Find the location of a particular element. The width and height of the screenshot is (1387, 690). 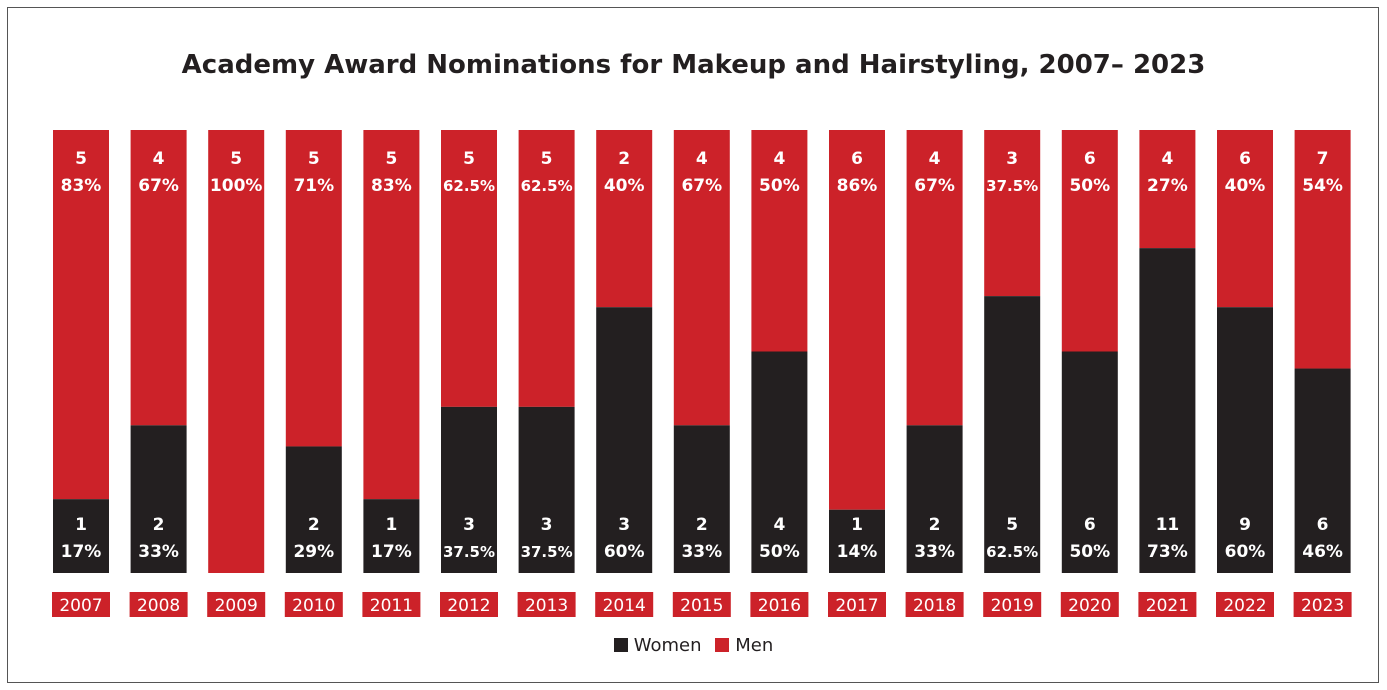

label-women-count-2017: 1 is located at coordinates (857, 525).